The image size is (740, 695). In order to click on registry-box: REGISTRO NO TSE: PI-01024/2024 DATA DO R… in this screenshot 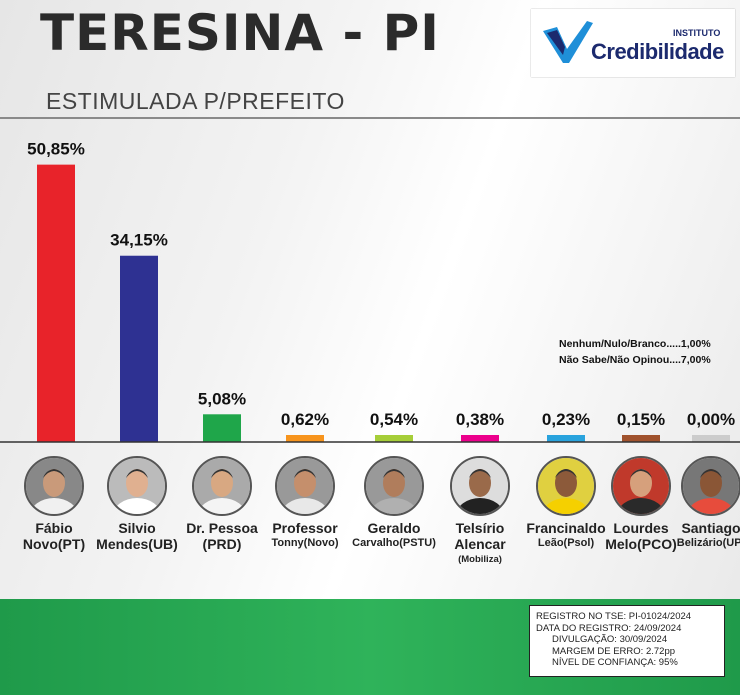, I will do `click(627, 641)`.